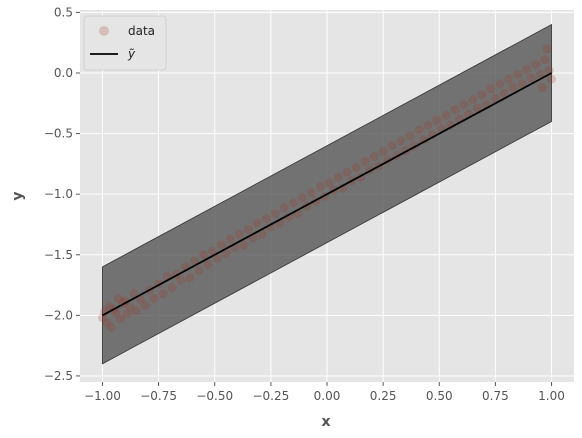 Image resolution: width=582 pixels, height=438 pixels. What do you see at coordinates (325, 422) in the screenshot?
I see `x-axis-label: x` at bounding box center [325, 422].